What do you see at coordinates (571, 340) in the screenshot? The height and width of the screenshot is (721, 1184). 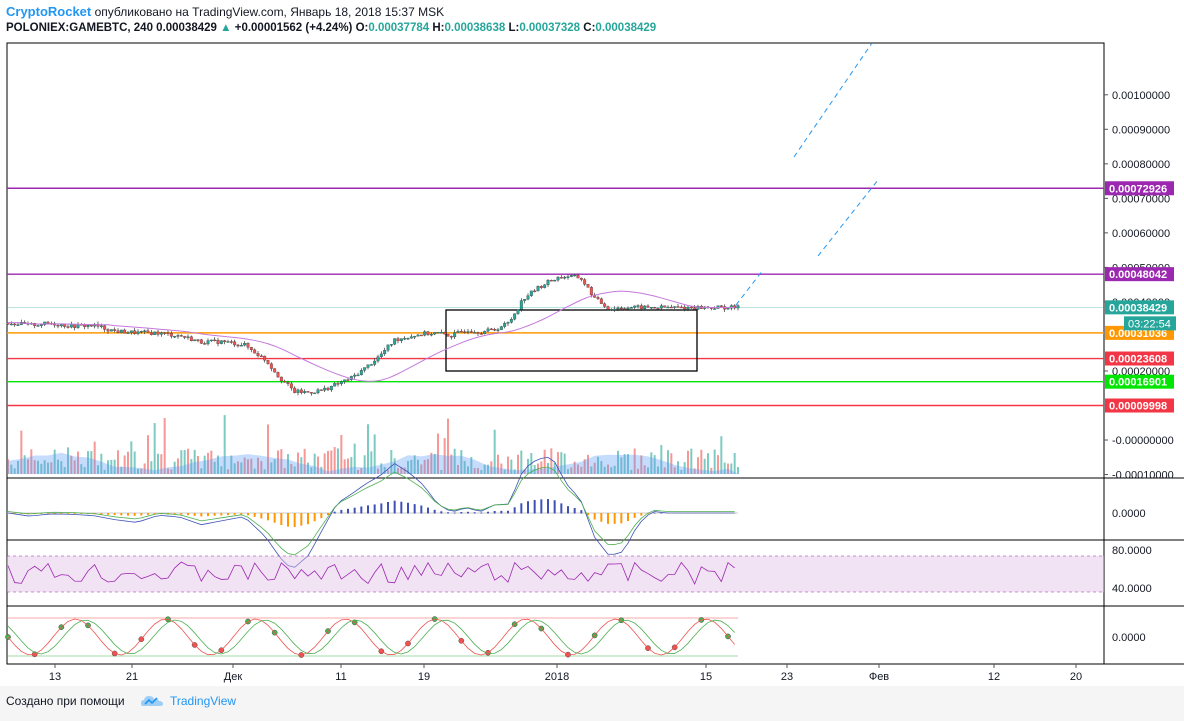 I see `consolidation-rectangle` at bounding box center [571, 340].